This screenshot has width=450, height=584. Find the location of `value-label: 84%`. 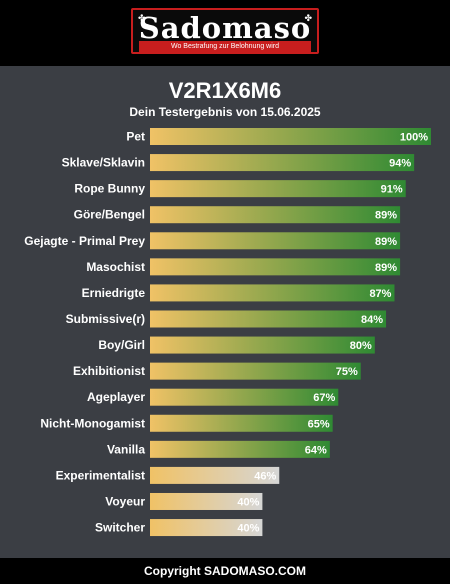

value-label: 84% is located at coordinates (372, 320).